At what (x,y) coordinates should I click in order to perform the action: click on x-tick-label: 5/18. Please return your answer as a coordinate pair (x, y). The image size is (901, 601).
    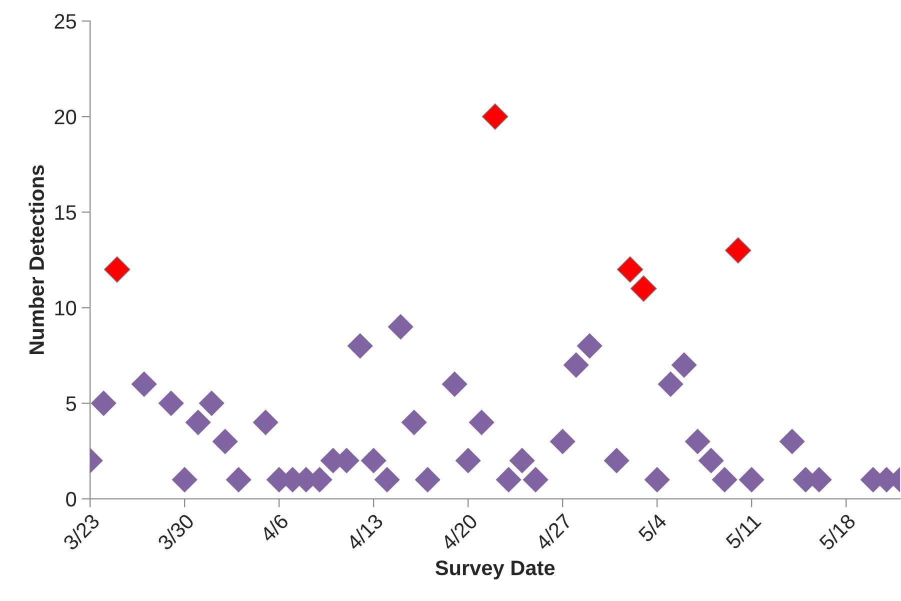
    Looking at the image, I should click on (837, 531).